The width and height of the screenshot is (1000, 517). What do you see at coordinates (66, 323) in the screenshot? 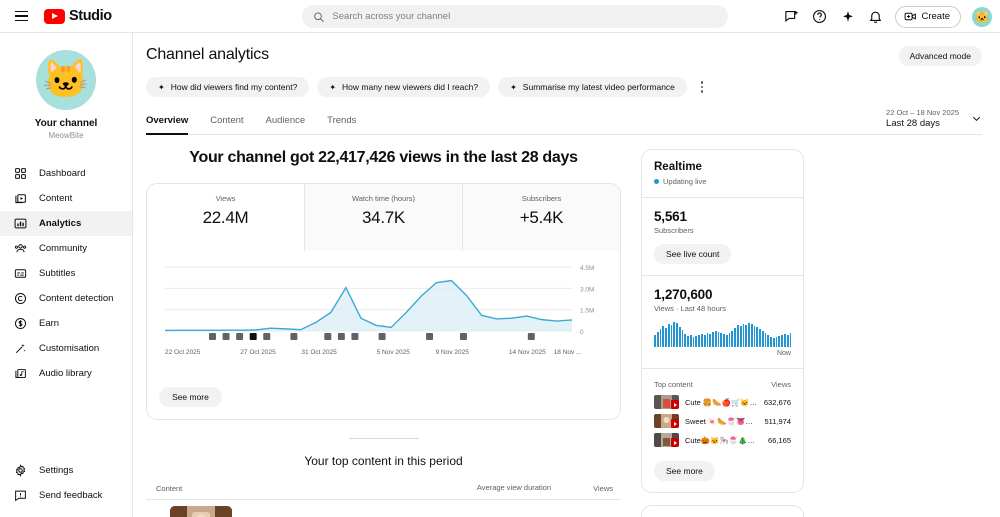
I see `sidebar-item-earn: Earn` at bounding box center [66, 323].